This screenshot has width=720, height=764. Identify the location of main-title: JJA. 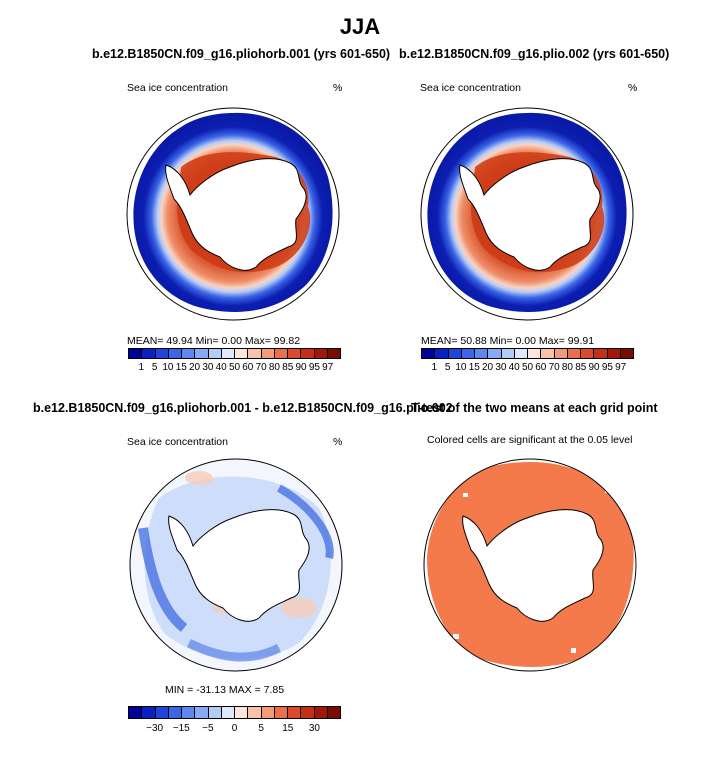
(360, 26).